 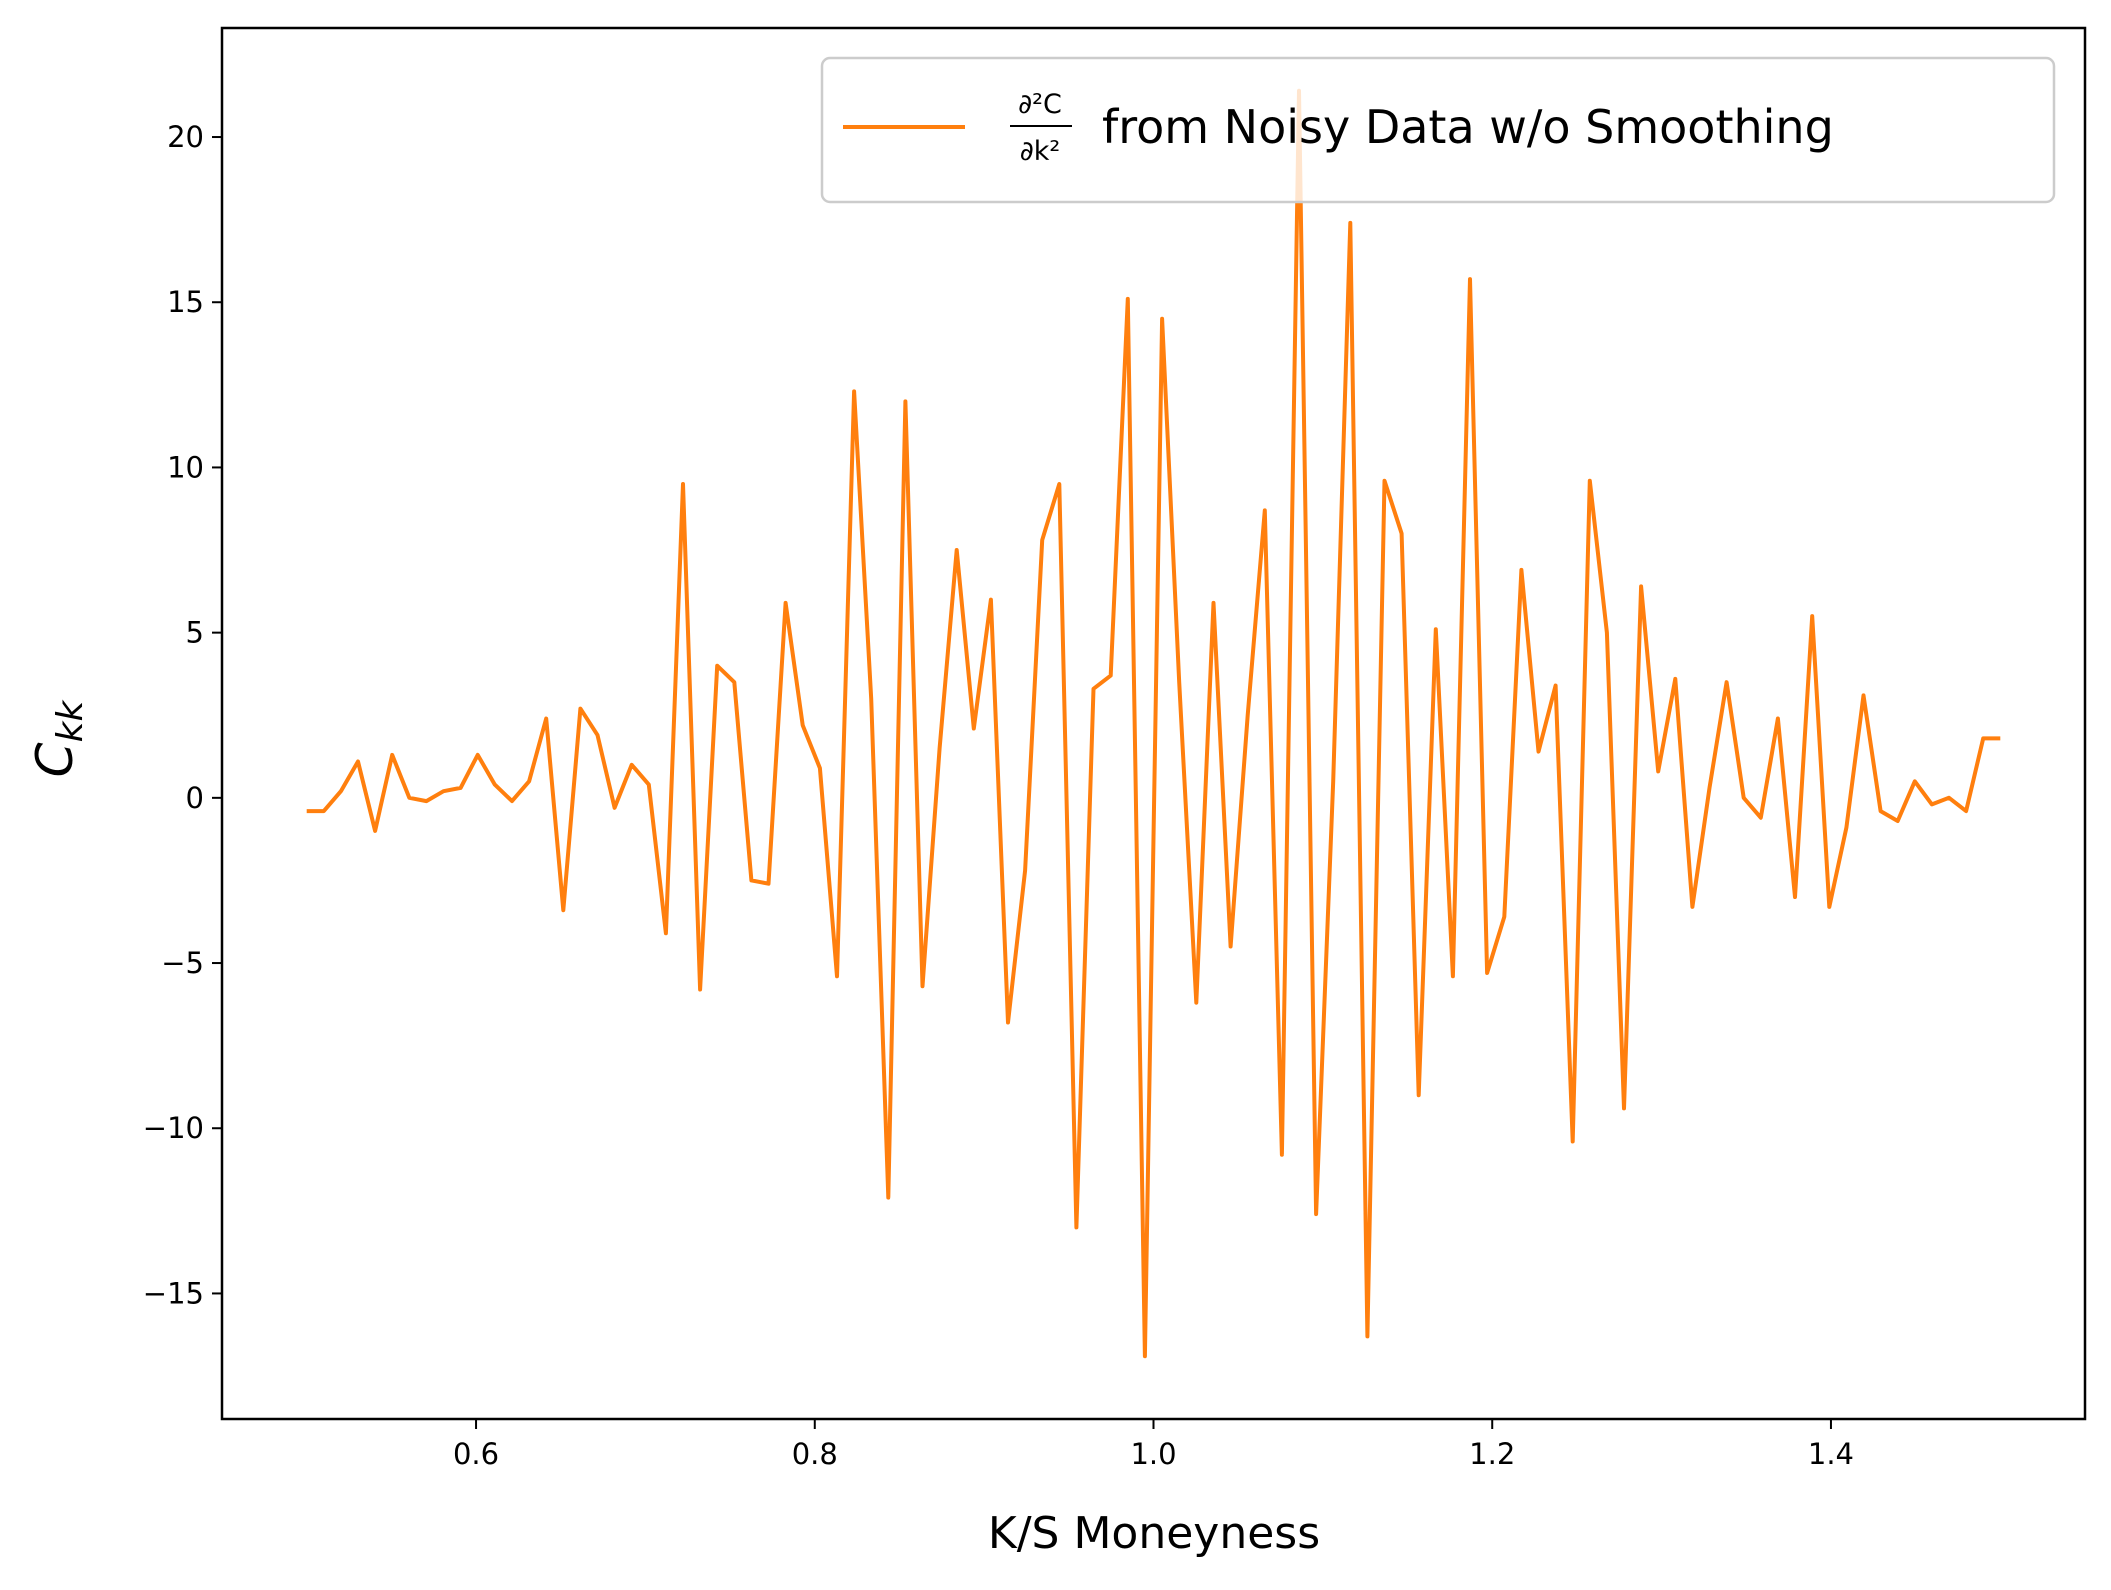 I want to click on legend-label: from Noisy Data w/o Smoothing, so click(x=1468, y=127).